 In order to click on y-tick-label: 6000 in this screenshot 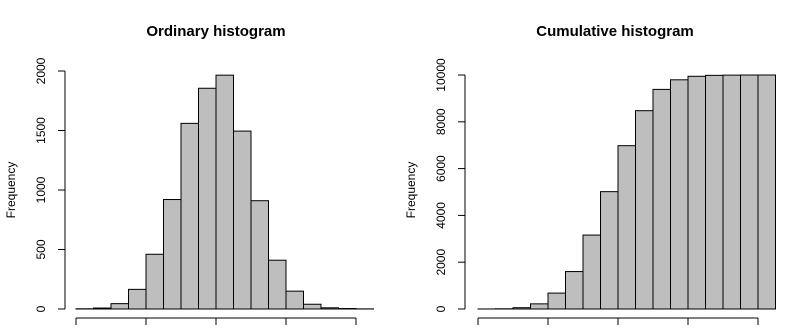, I will do `click(441, 168)`.